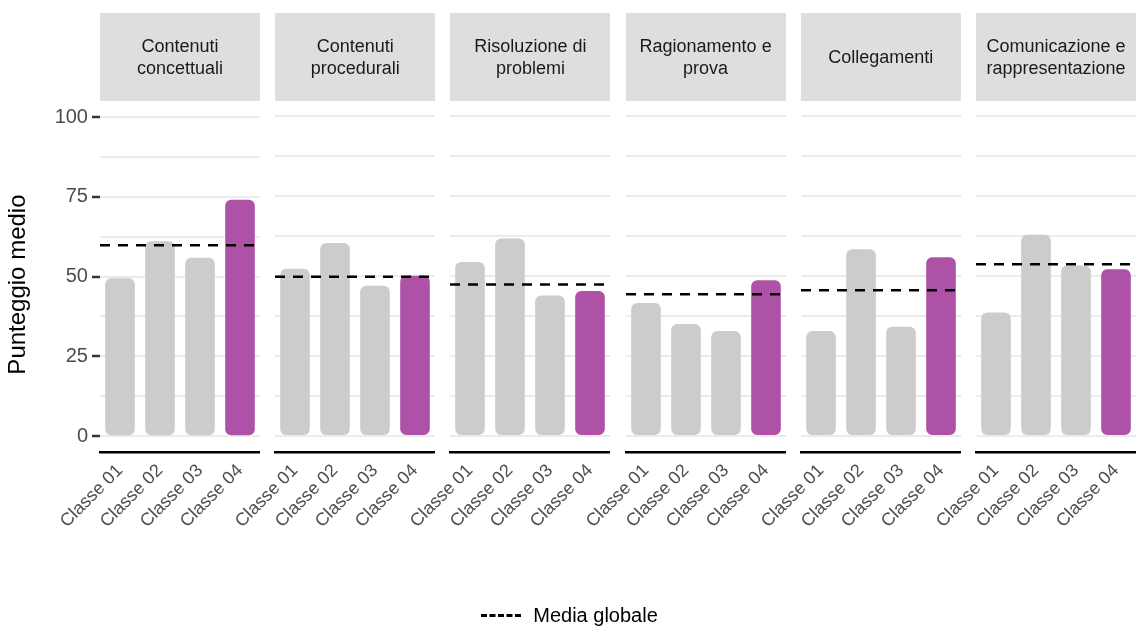 This screenshot has width=1139, height=631. What do you see at coordinates (76, 195) in the screenshot?
I see `y-tick-label: 75` at bounding box center [76, 195].